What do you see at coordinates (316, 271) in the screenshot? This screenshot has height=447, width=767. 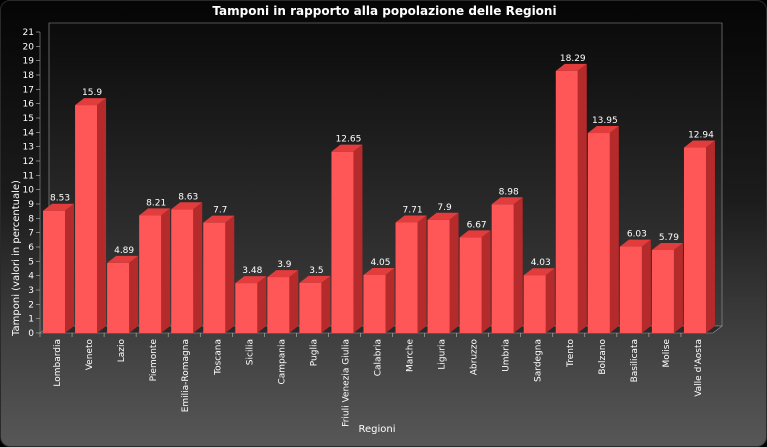 I see `data-label: 3.5` at bounding box center [316, 271].